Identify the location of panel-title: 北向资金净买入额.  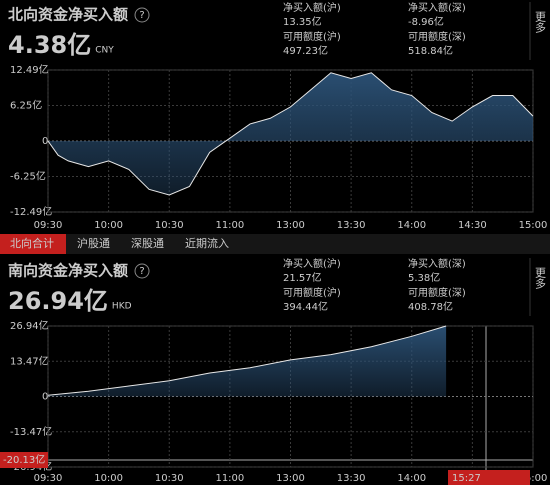
(68, 15).